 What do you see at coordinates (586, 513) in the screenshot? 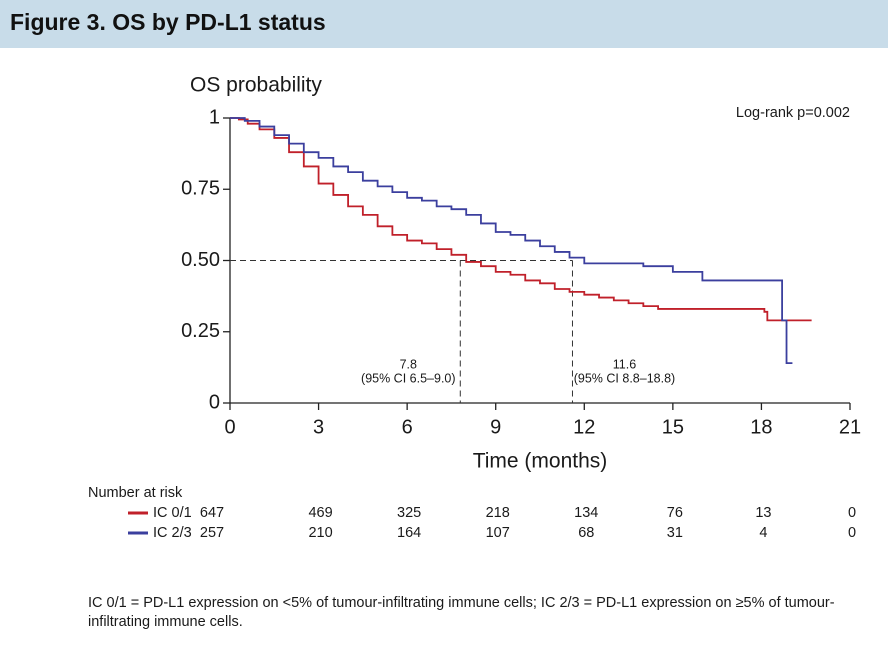
I see `risk-count: 134` at bounding box center [586, 513].